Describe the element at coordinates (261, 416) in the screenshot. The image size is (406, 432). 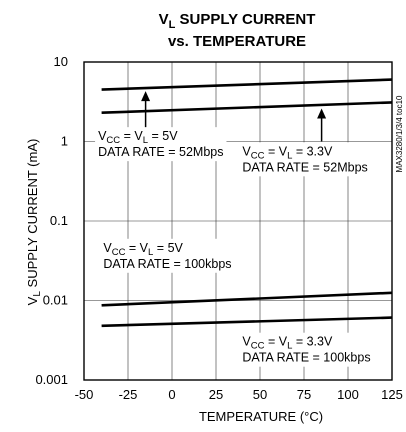
I see `x-axis-title: TEMPERATURE (°C)` at that location.